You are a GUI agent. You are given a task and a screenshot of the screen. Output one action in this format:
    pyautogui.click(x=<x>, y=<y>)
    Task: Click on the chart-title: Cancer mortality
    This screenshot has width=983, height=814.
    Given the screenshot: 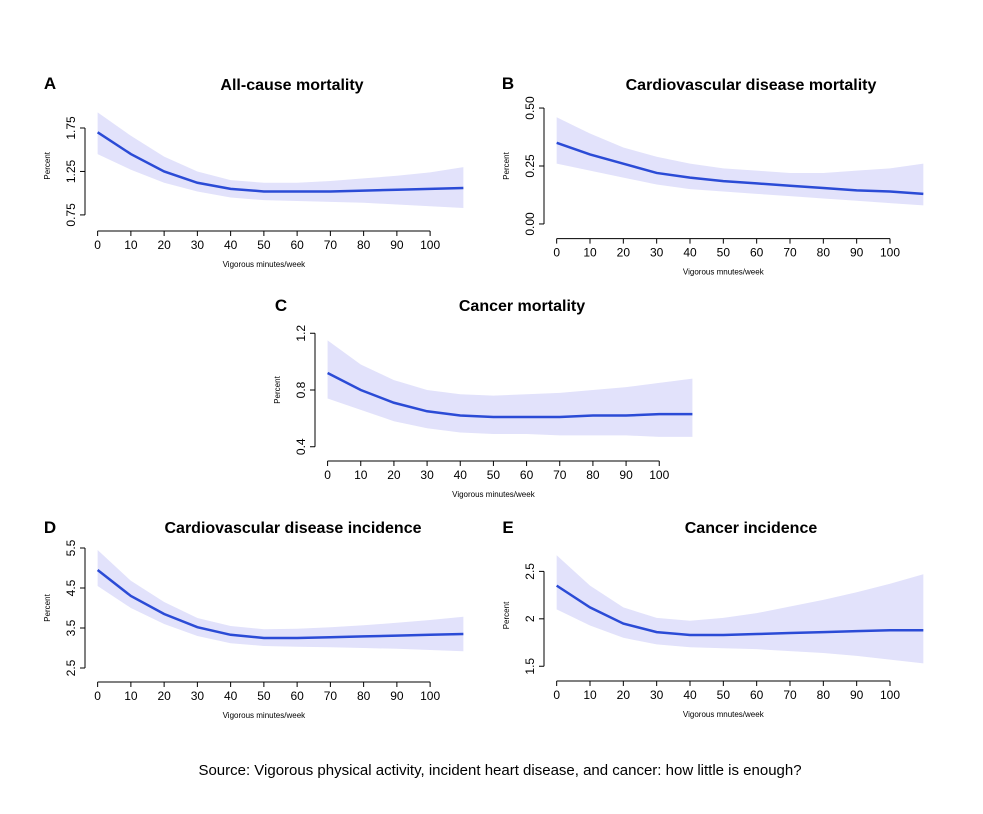 What is the action you would take?
    pyautogui.click(x=522, y=306)
    